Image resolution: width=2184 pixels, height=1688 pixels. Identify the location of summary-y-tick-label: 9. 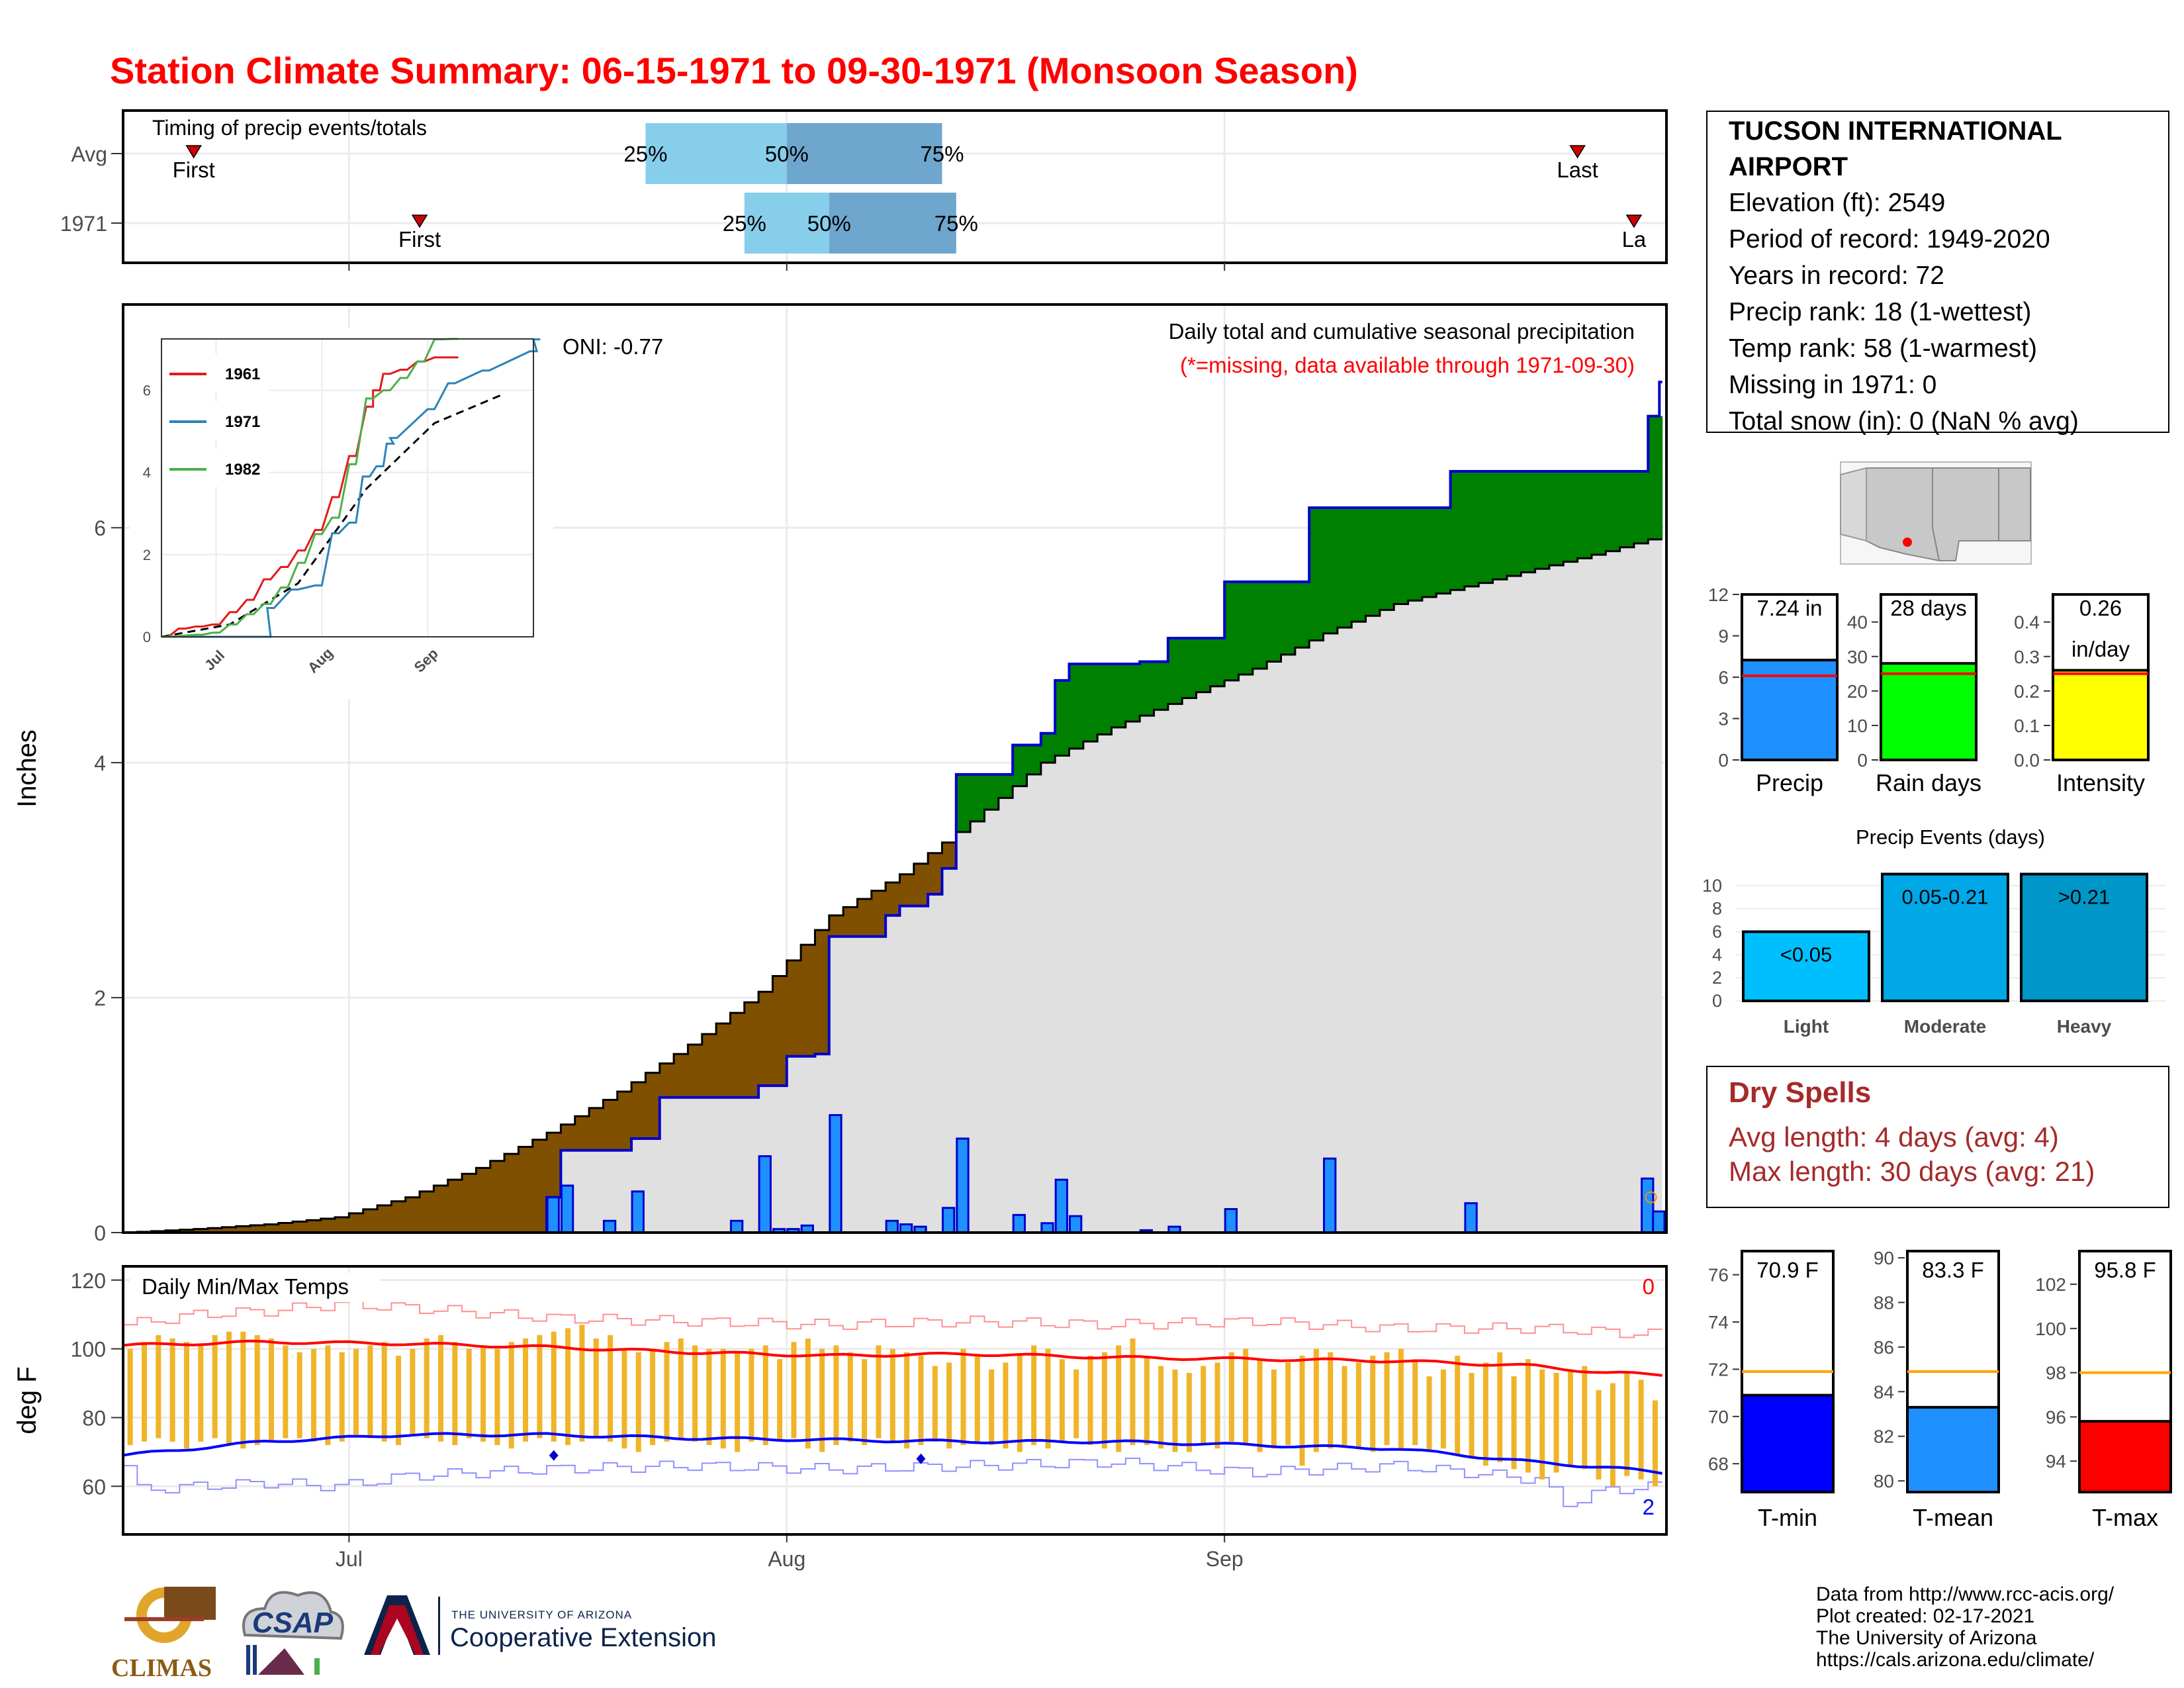
(1723, 636).